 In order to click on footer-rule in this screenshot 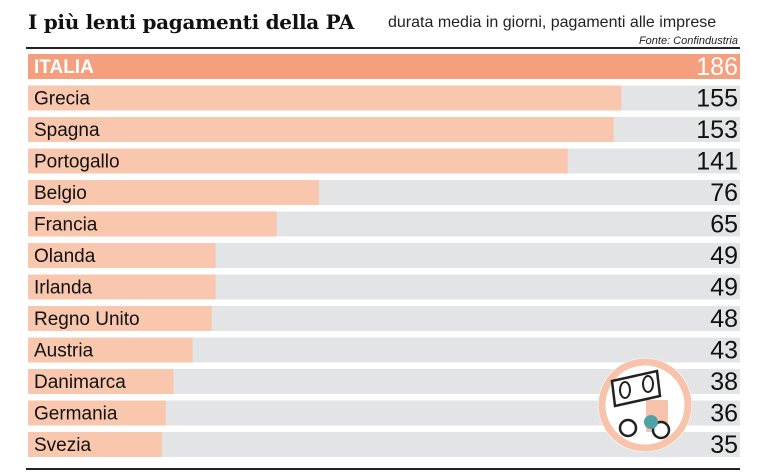, I will do `click(383, 469)`.